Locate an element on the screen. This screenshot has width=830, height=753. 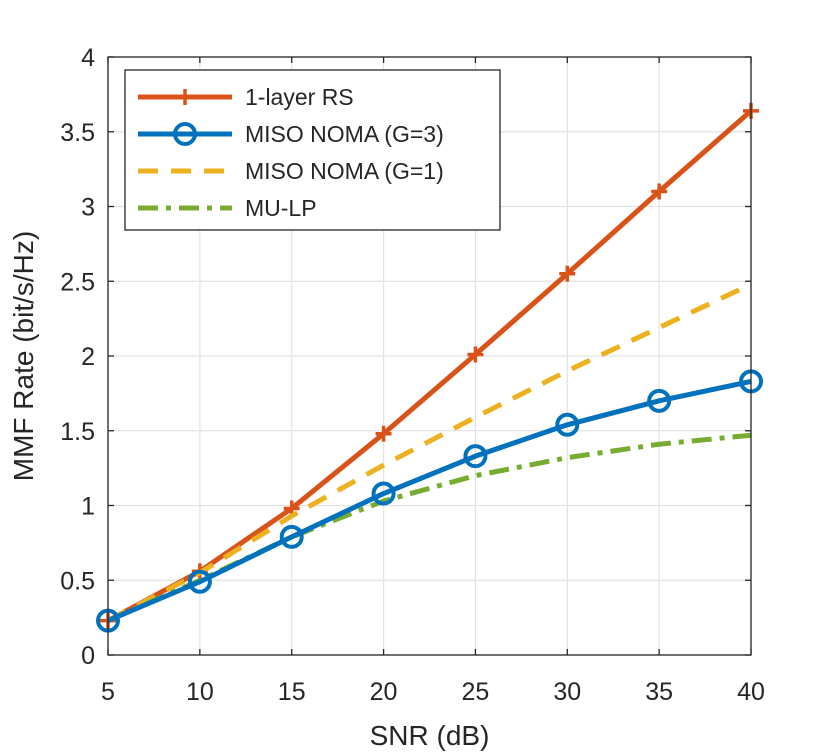
legend-entry: MISO NOMA (G=3) is located at coordinates (291, 134).